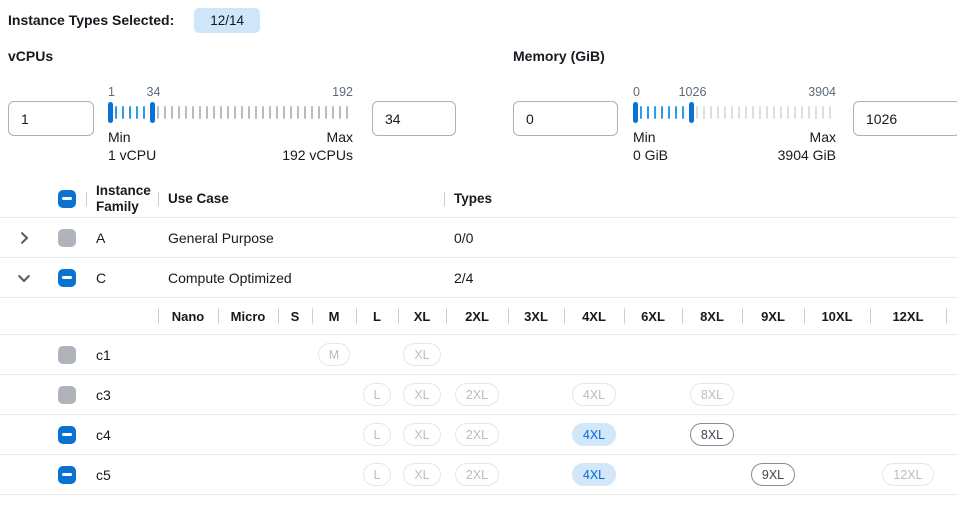  Describe the element at coordinates (188, 394) in the screenshot. I see `size-cell-c3-nano` at that location.